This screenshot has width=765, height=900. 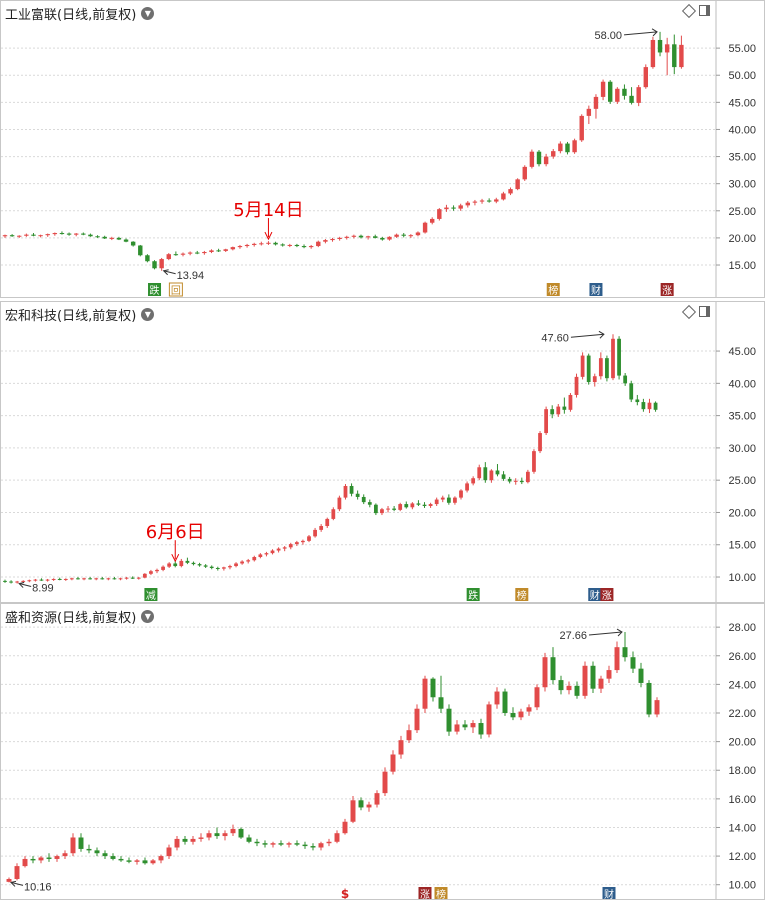 What do you see at coordinates (553, 289) in the screenshot?
I see `event-marker-badge` at bounding box center [553, 289].